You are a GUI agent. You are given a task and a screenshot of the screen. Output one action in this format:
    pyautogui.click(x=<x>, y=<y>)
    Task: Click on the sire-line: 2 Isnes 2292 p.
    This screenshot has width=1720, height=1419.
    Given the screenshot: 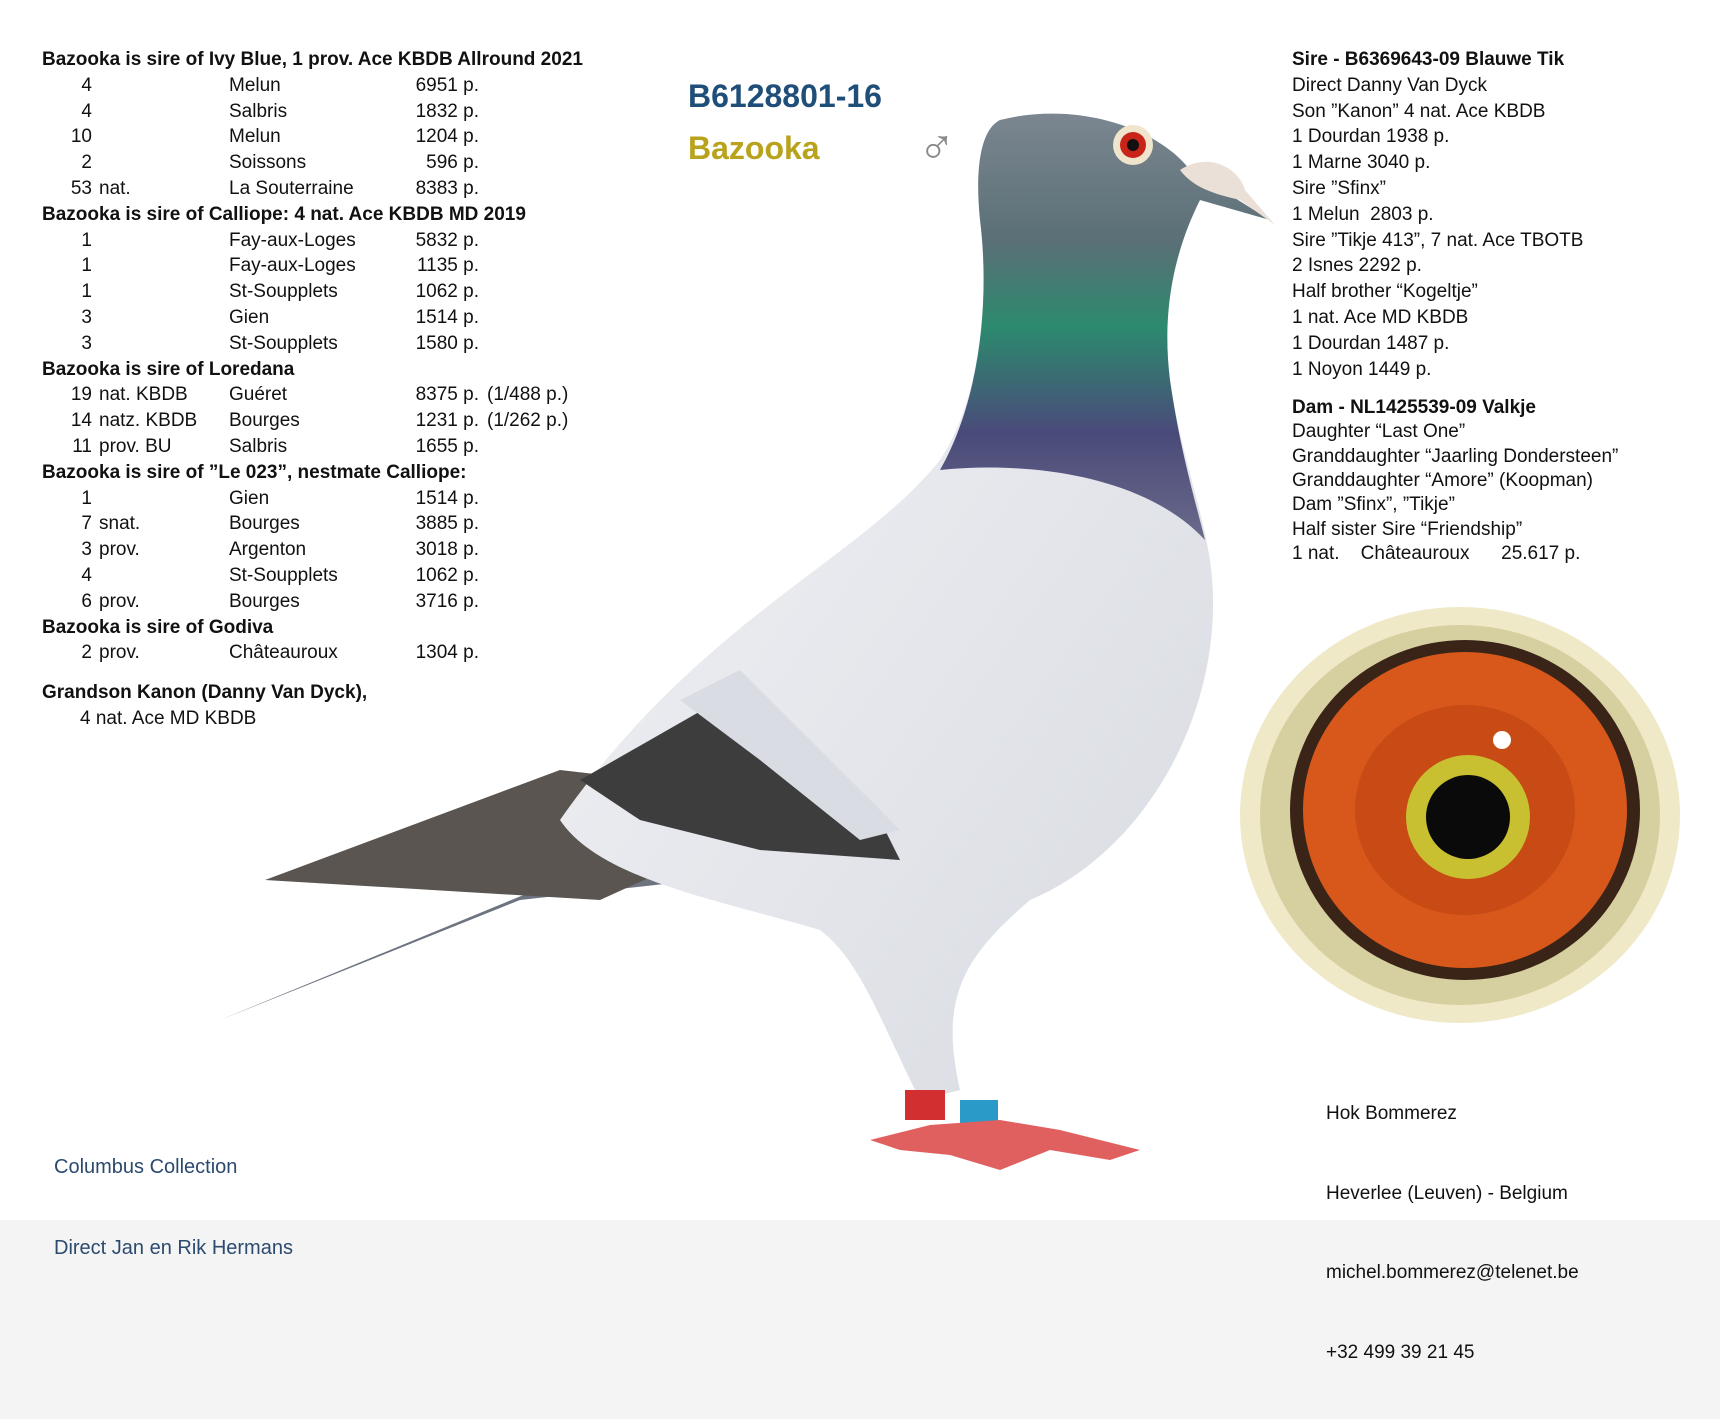 What is the action you would take?
    pyautogui.click(x=1357, y=266)
    